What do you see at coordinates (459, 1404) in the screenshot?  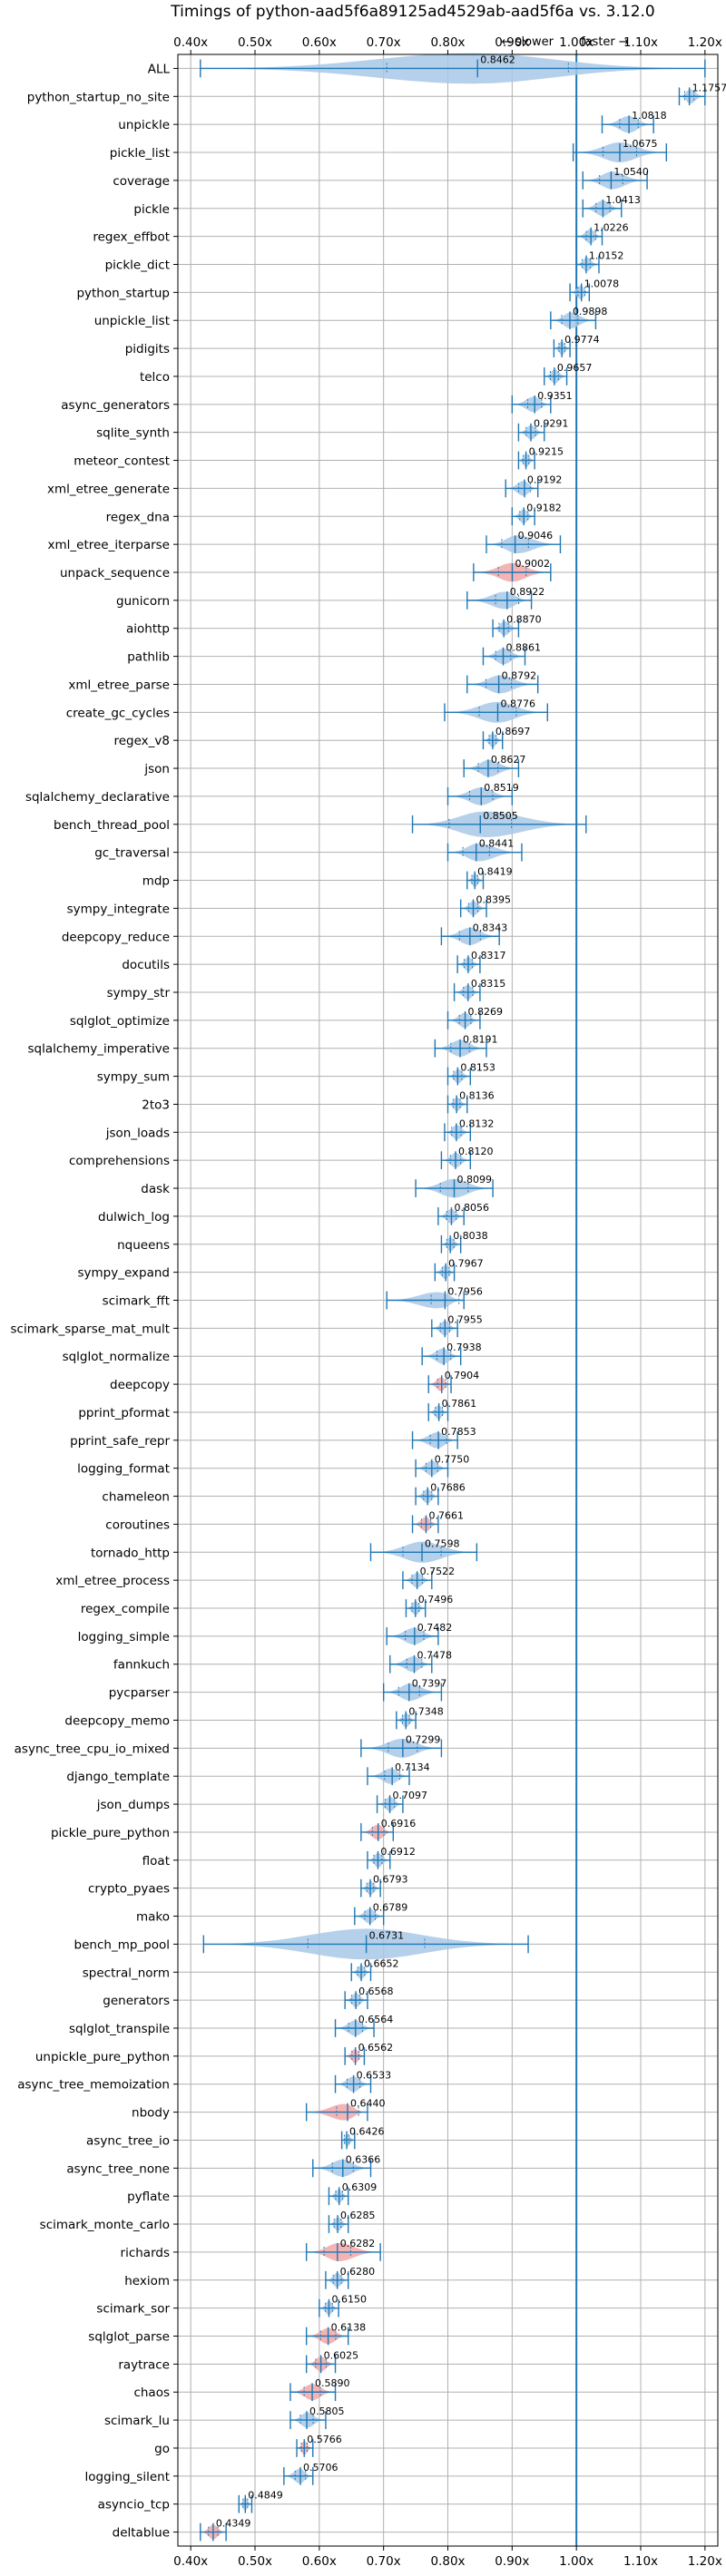 I see `value-label: 0.7861` at bounding box center [459, 1404].